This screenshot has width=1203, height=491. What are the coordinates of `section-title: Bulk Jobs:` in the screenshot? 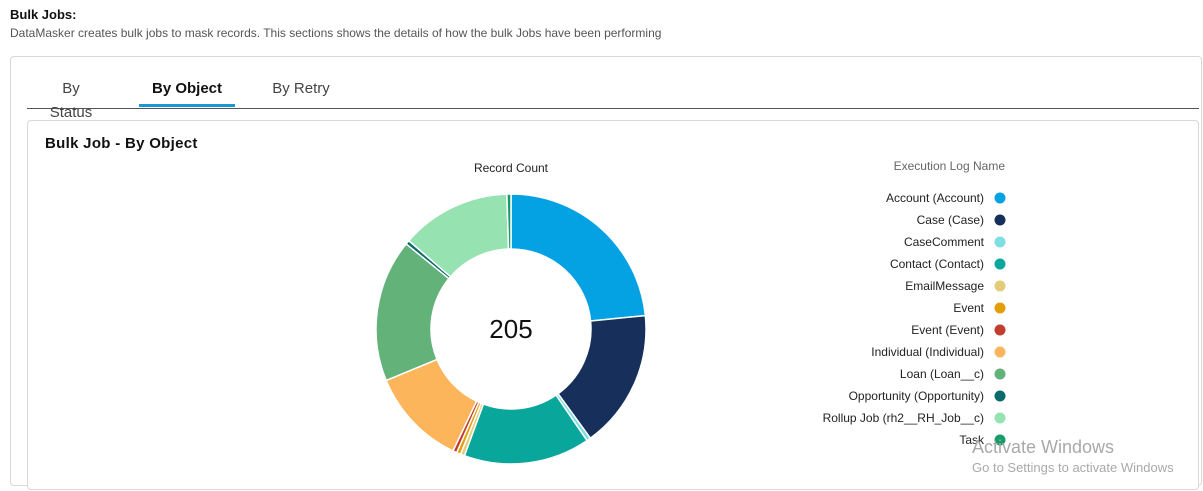 It's located at (43, 14).